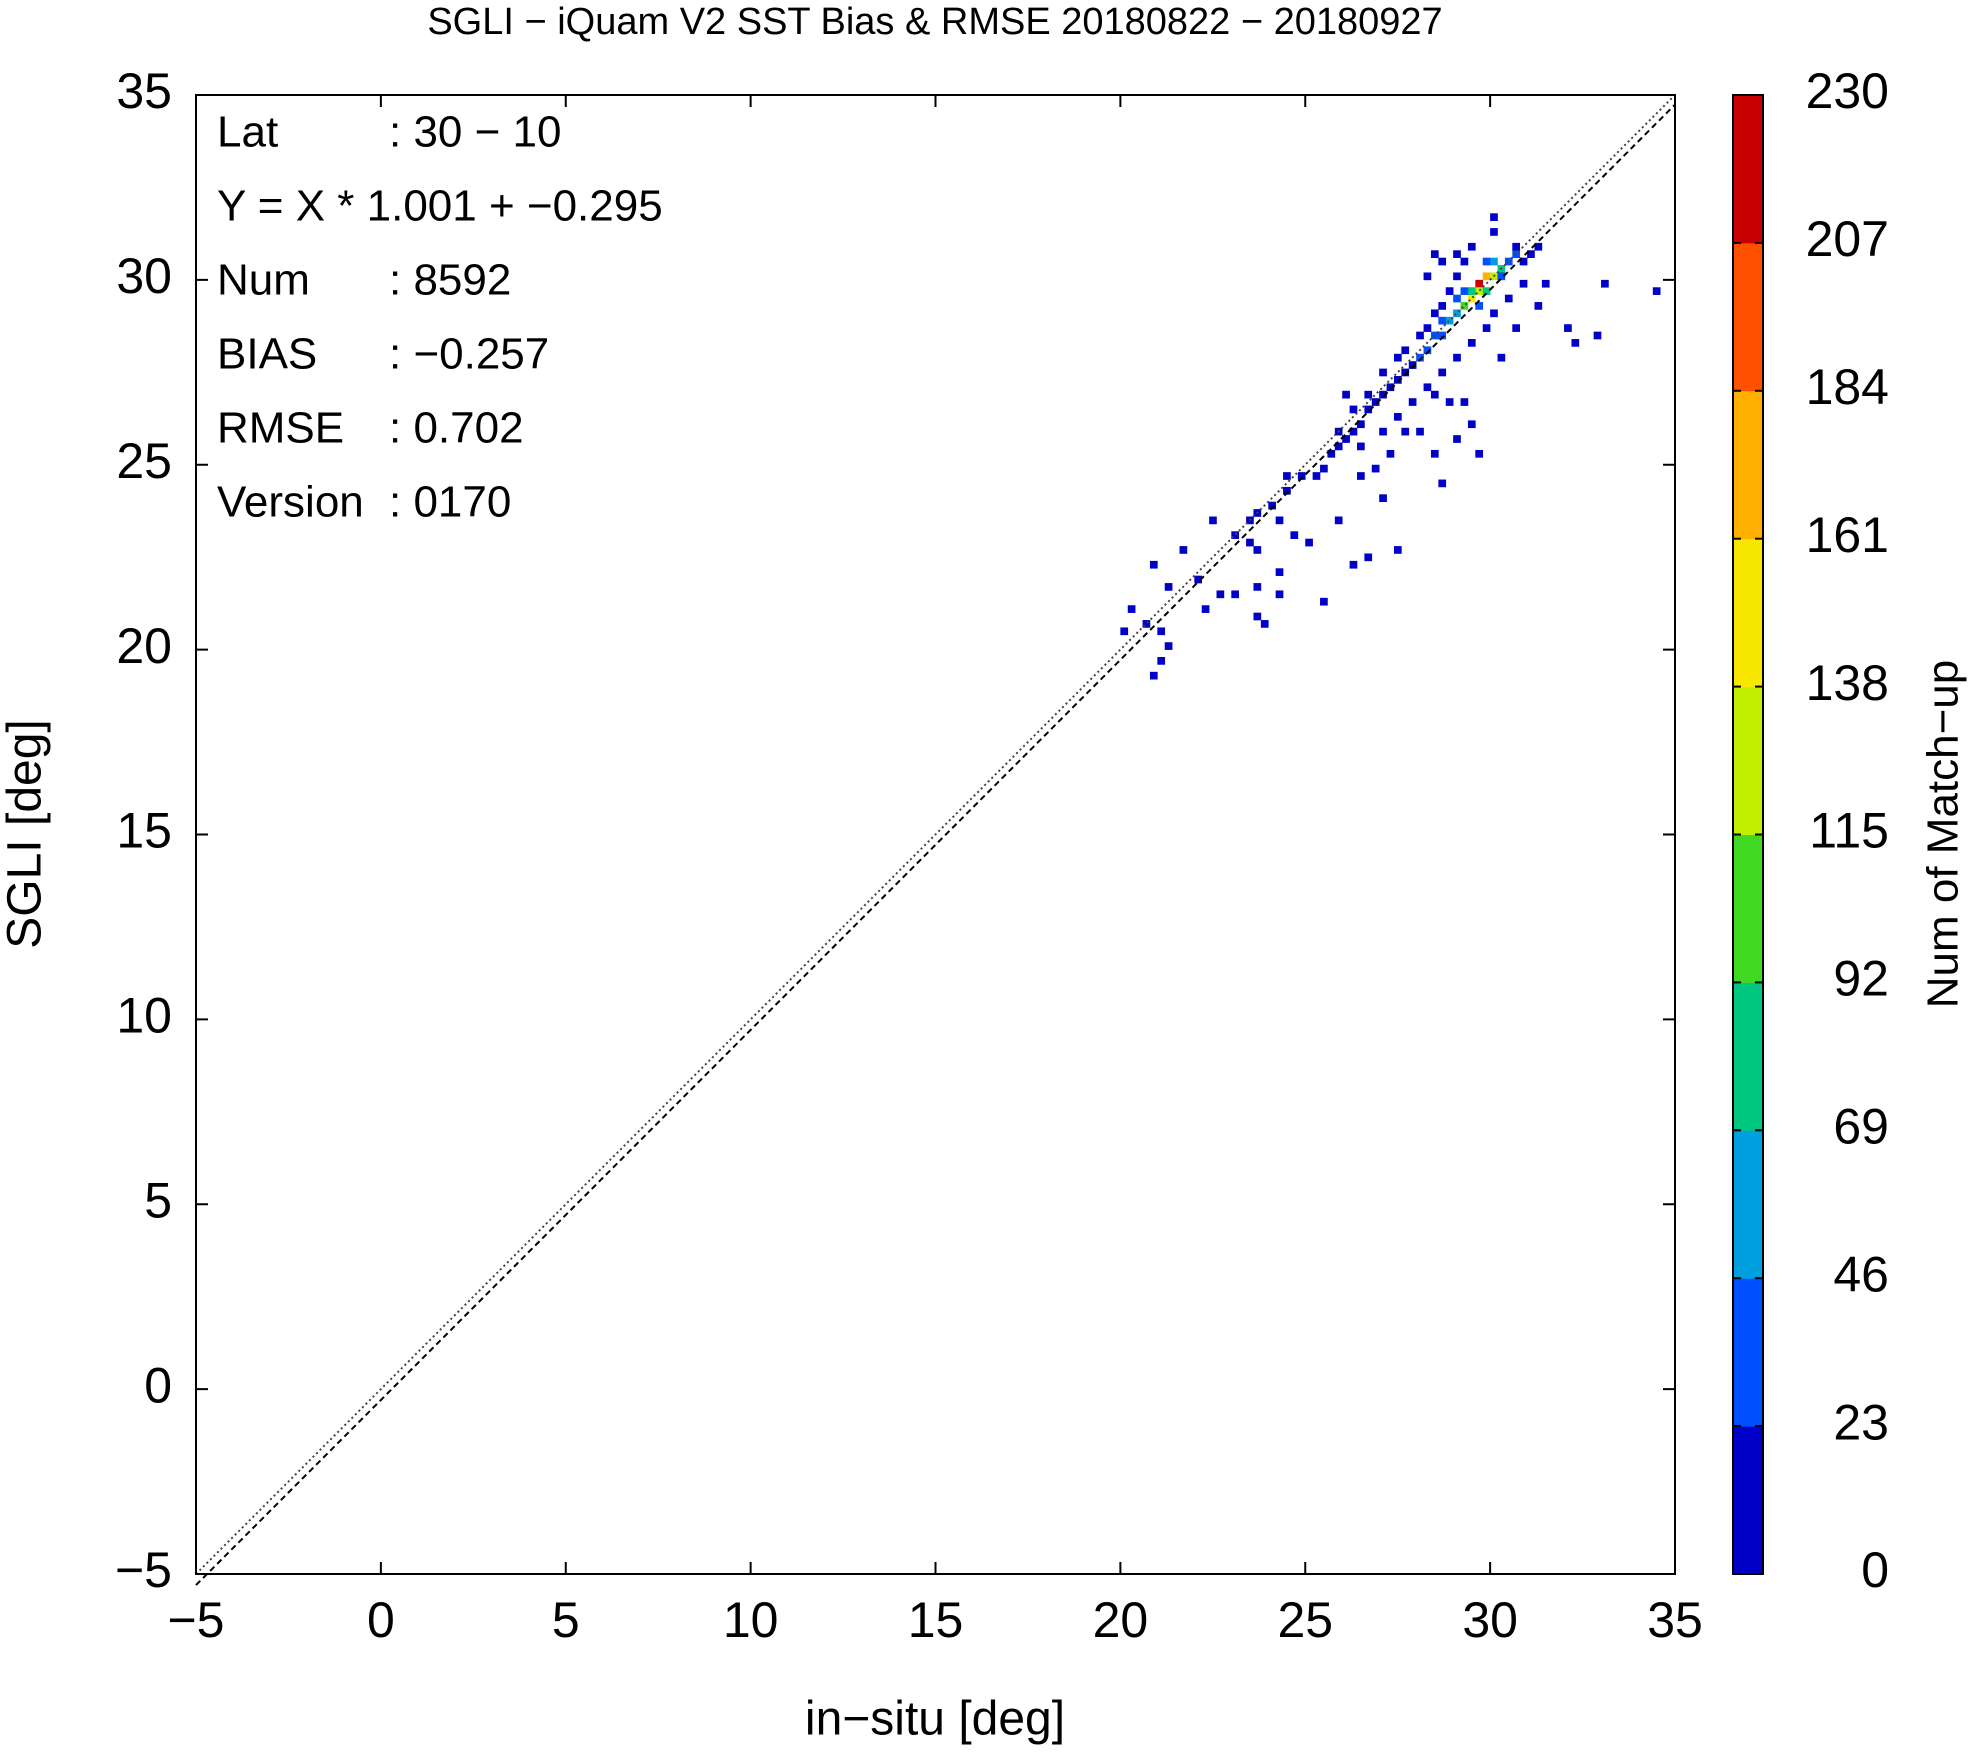 The image size is (1979, 1760). I want to click on x-axis-label: in−situ [deg], so click(935, 1719).